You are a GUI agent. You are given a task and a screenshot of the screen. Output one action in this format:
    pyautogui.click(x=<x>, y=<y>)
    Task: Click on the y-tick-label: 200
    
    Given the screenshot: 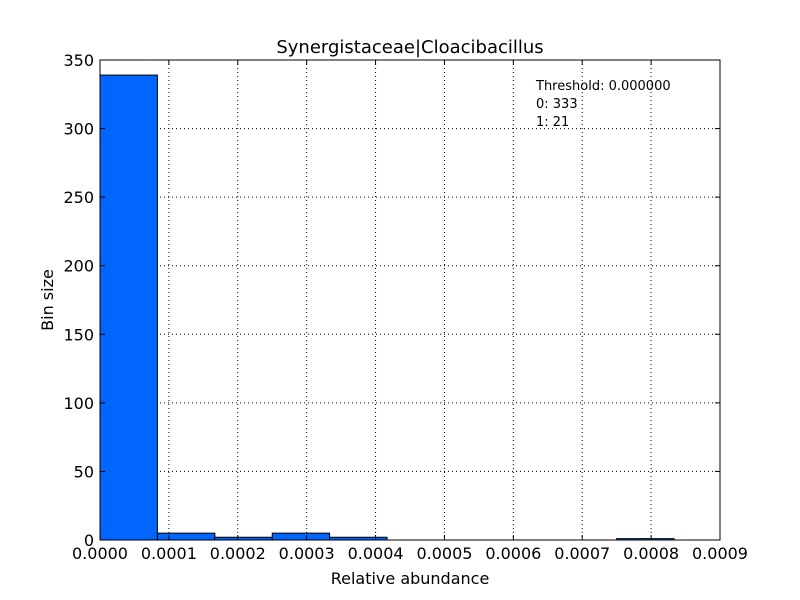 What is the action you would take?
    pyautogui.click(x=78, y=266)
    